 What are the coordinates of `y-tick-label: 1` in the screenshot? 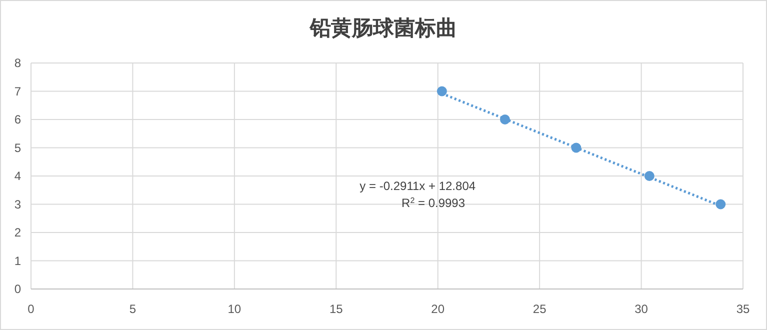 It's located at (18, 261).